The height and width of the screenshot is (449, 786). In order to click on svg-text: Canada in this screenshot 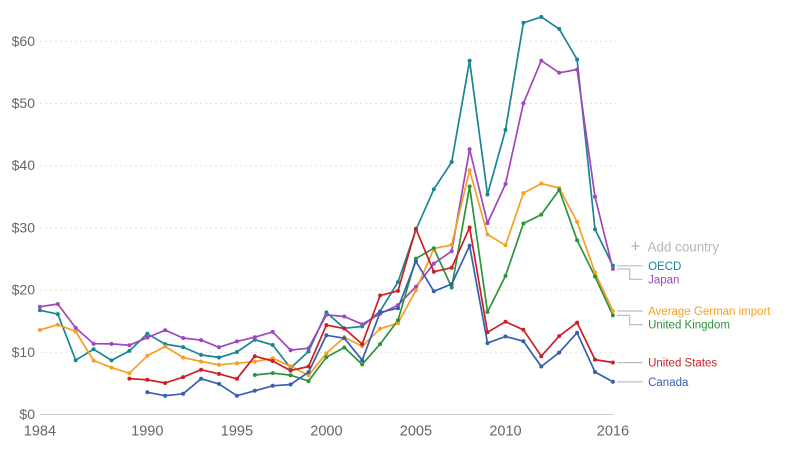, I will do `click(668, 383)`.